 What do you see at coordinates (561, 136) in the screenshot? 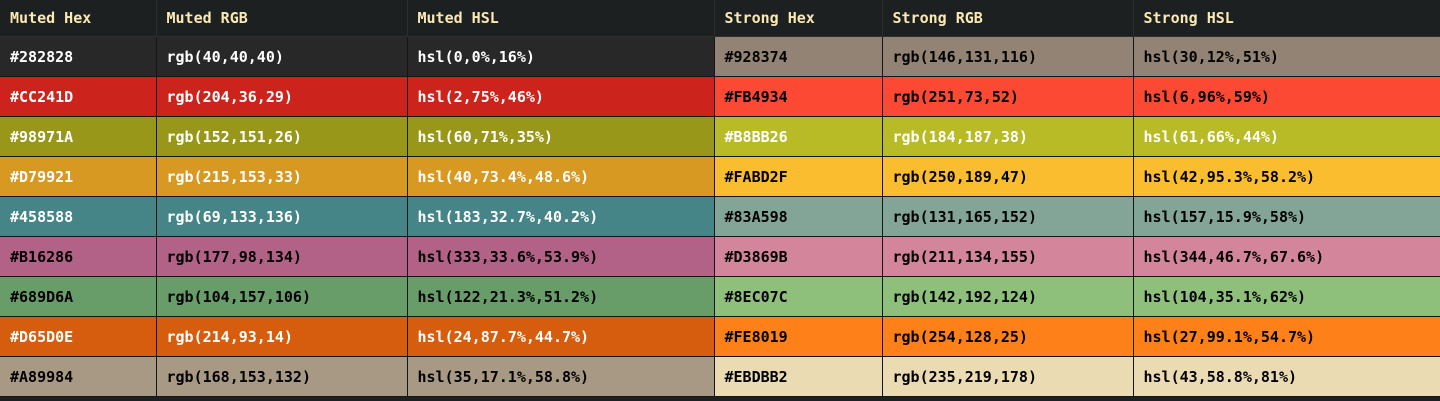
I see `muted-hsl-cell: hsl(60,71%,35%)` at bounding box center [561, 136].